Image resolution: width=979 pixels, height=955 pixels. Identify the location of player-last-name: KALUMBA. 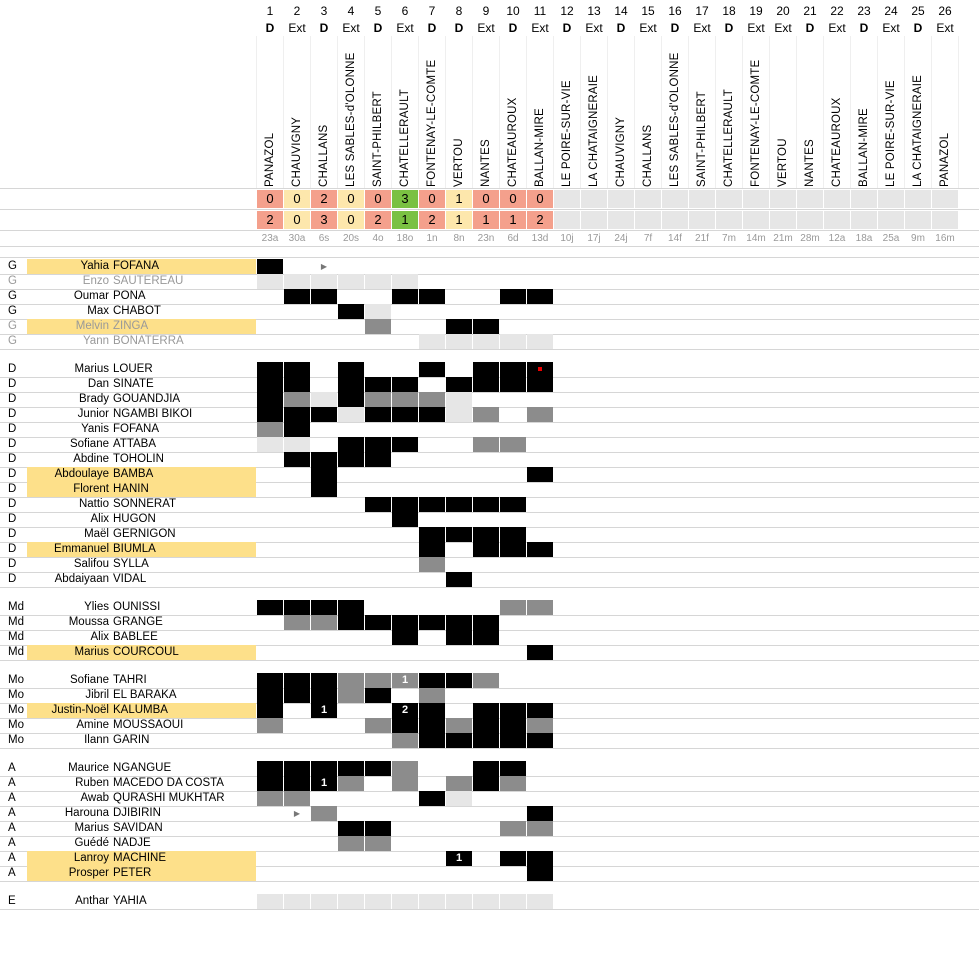
(140, 710).